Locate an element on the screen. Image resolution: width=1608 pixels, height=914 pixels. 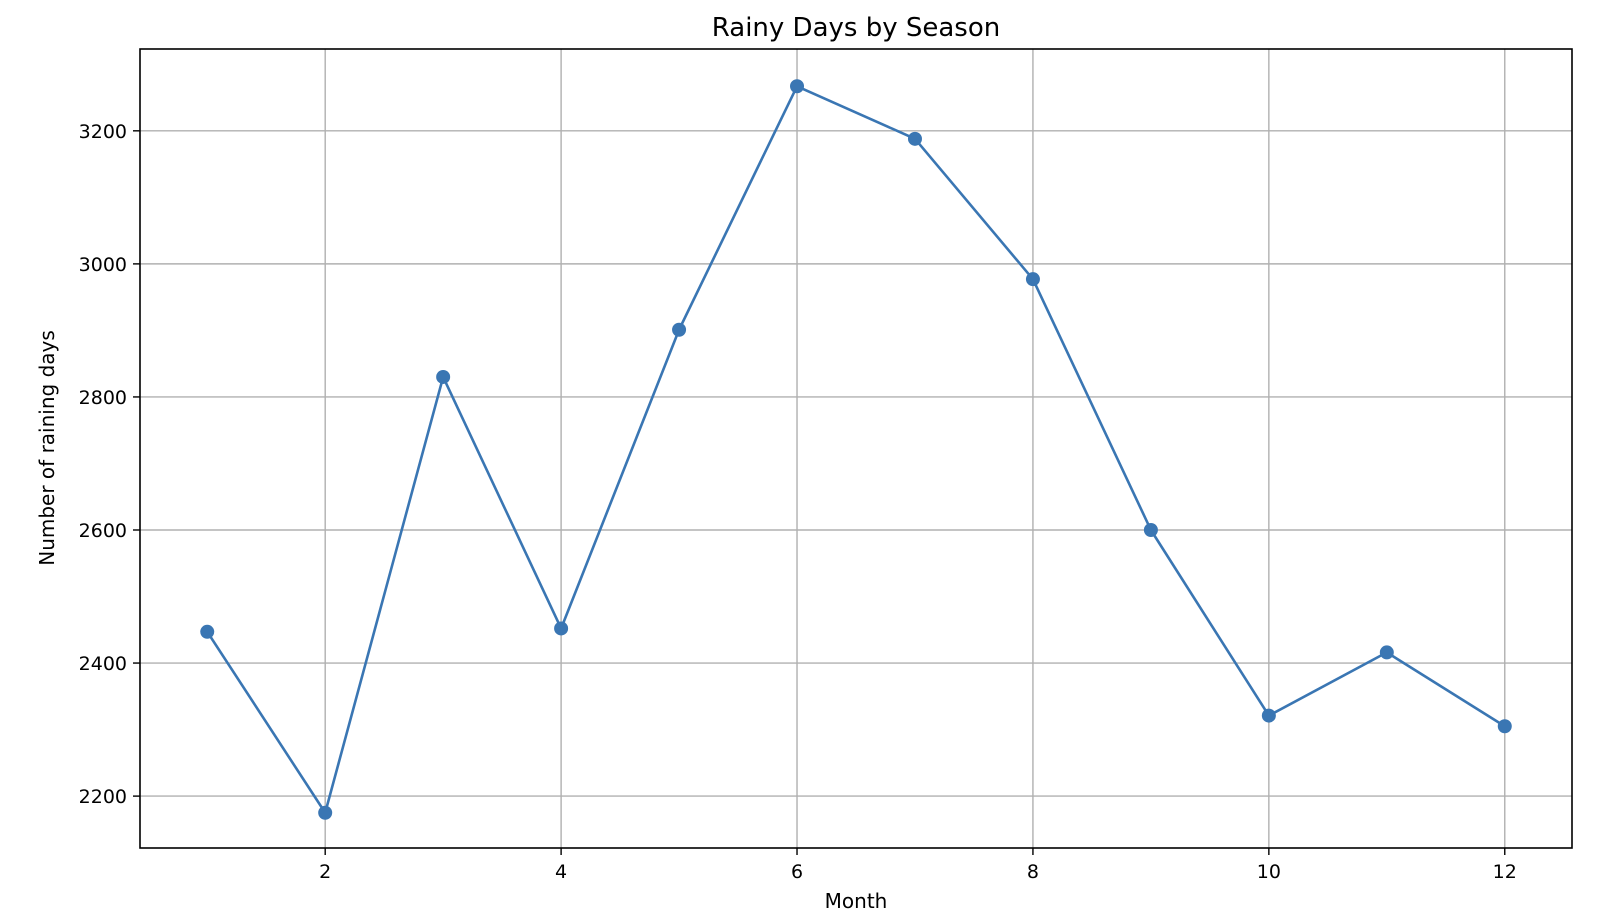
x-axis: 2 4 6 8 10 12 is located at coordinates (918, 865).